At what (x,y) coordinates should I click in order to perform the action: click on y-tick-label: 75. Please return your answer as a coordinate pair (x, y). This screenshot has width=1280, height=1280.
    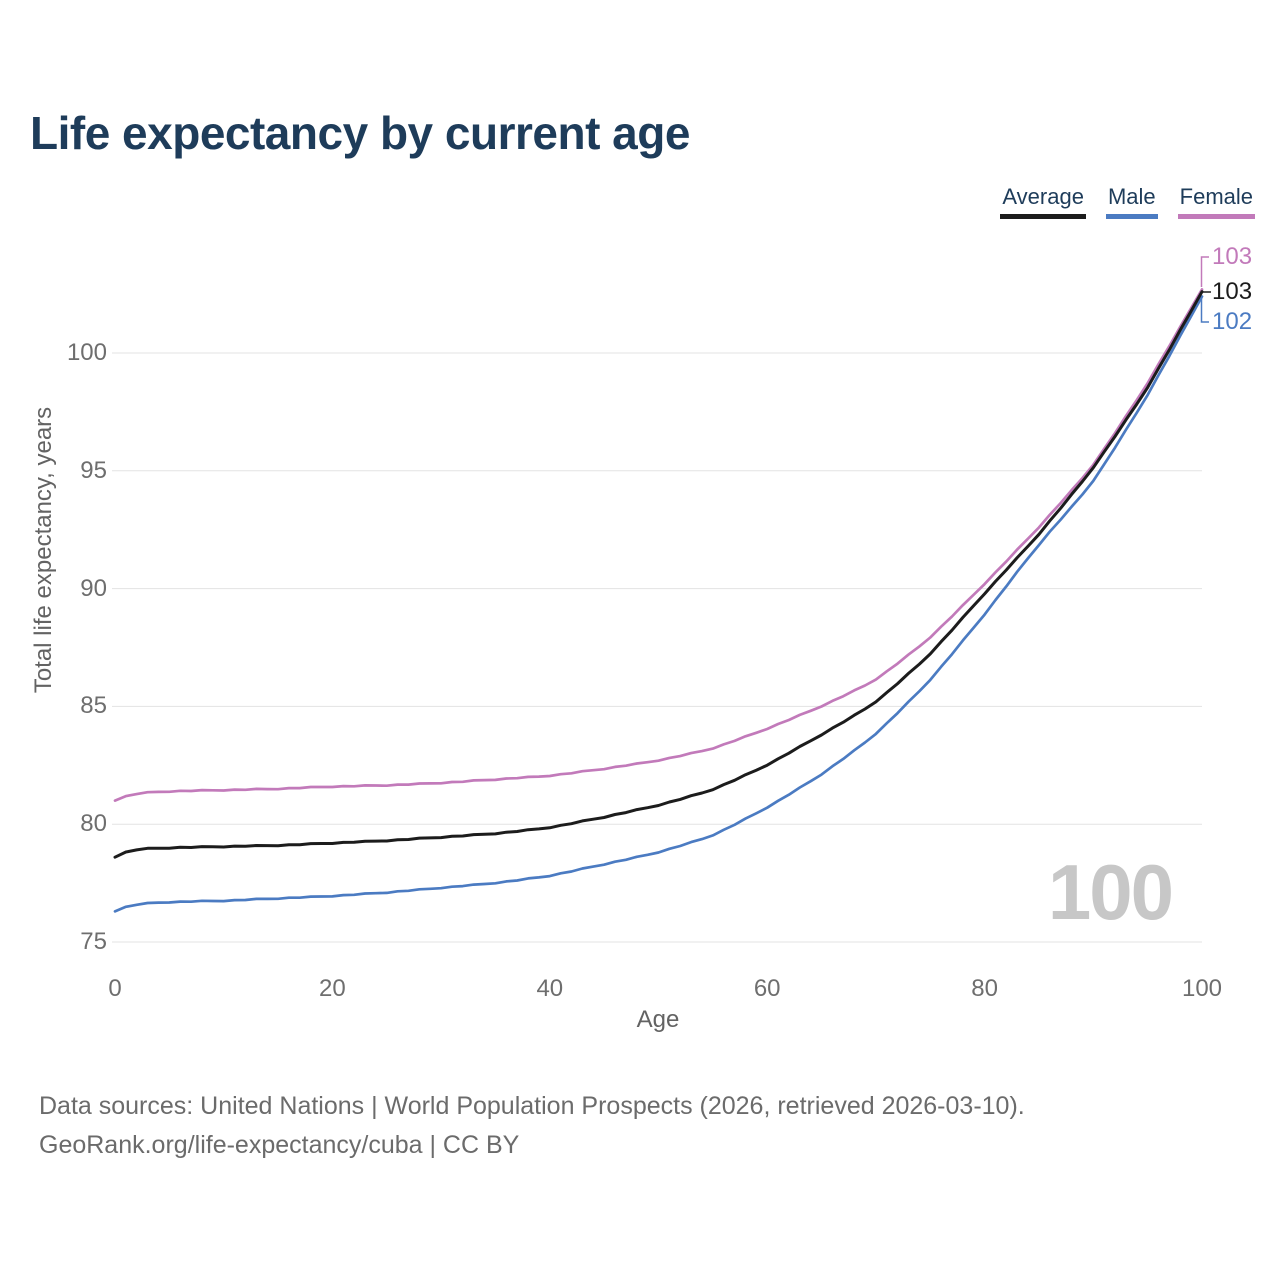
    Looking at the image, I should click on (93, 941).